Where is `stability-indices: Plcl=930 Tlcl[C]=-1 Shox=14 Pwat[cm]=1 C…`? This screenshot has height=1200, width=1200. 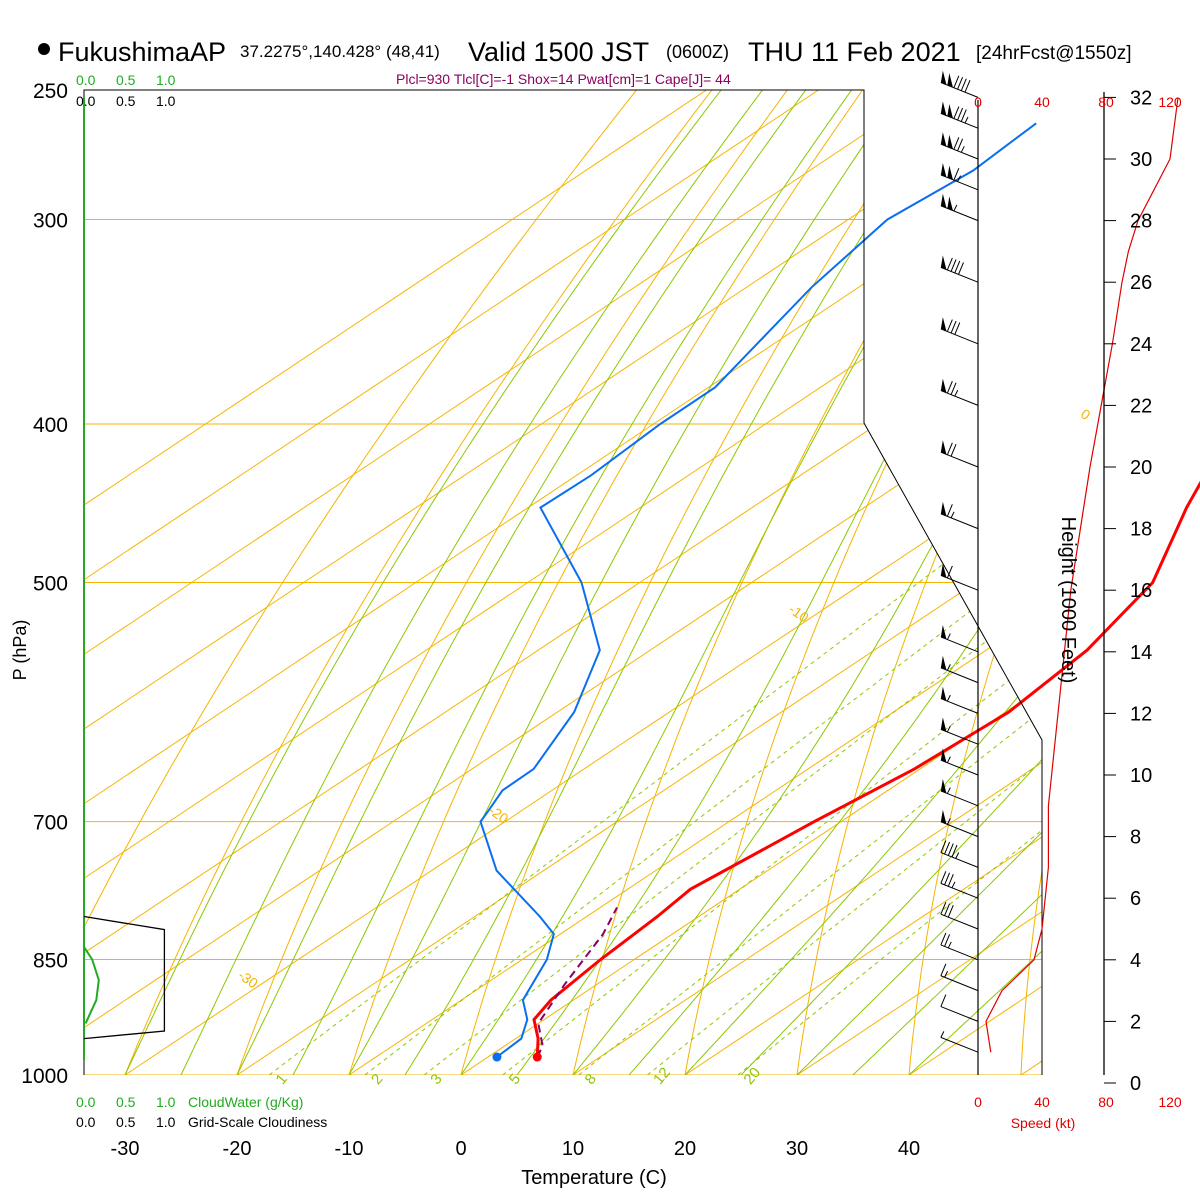 stability-indices: Plcl=930 Tlcl[C]=-1 Shox=14 Pwat[cm]=1 C… is located at coordinates (563, 79).